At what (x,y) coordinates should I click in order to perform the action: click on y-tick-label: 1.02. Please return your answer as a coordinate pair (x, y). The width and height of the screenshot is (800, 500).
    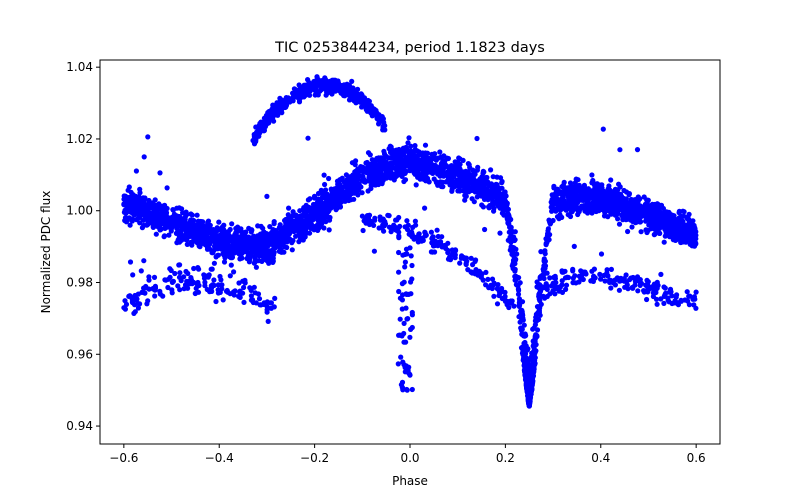
    Looking at the image, I should click on (79, 139).